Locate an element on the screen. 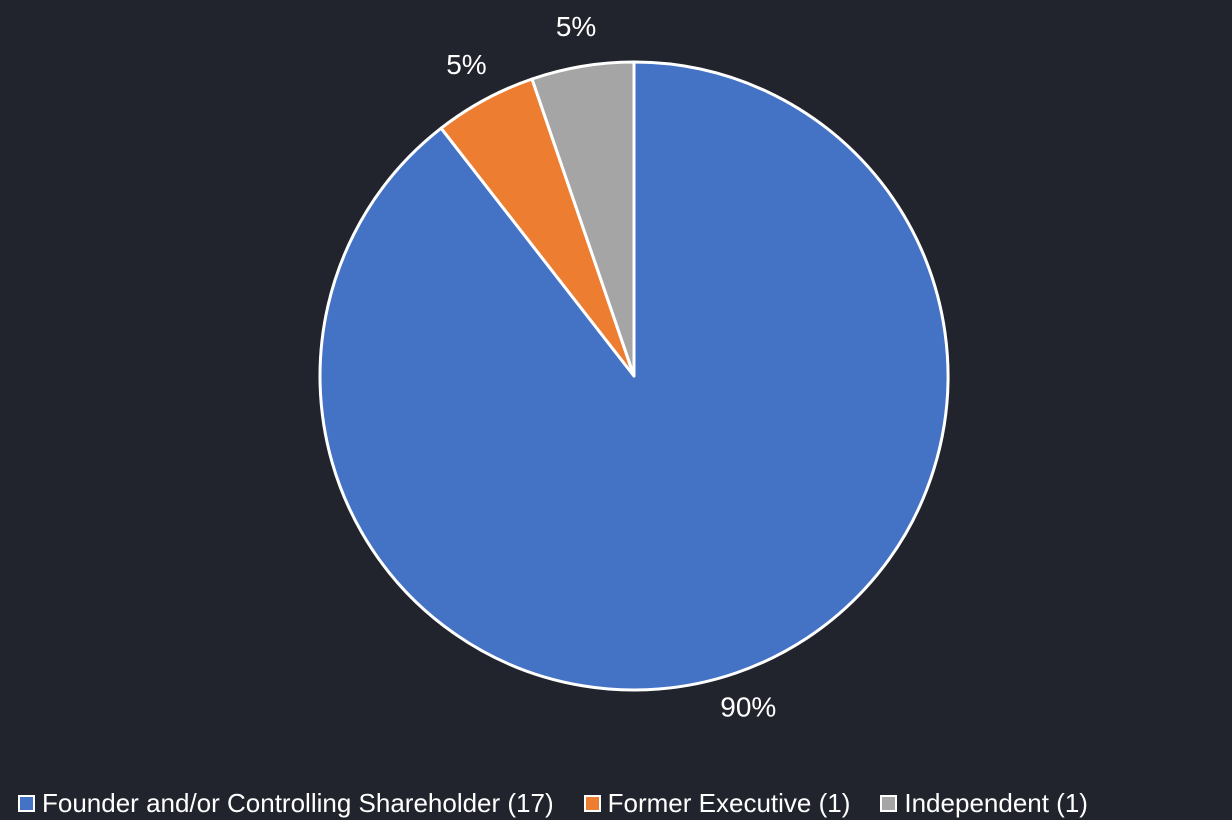  legend-swatch-former-executive is located at coordinates (592, 803).